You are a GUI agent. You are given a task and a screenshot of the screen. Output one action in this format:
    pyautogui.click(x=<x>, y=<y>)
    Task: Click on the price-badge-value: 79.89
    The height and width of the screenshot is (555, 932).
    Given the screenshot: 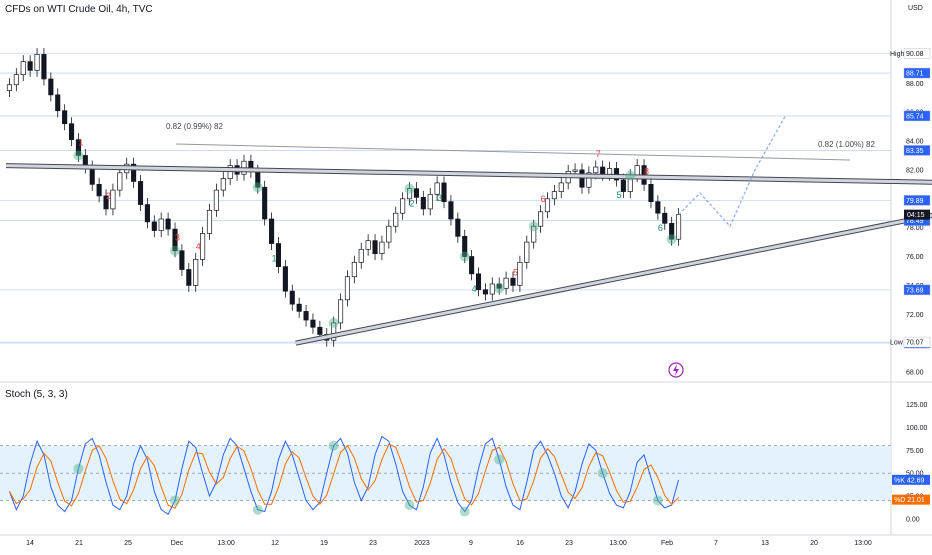 What is the action you would take?
    pyautogui.click(x=915, y=201)
    